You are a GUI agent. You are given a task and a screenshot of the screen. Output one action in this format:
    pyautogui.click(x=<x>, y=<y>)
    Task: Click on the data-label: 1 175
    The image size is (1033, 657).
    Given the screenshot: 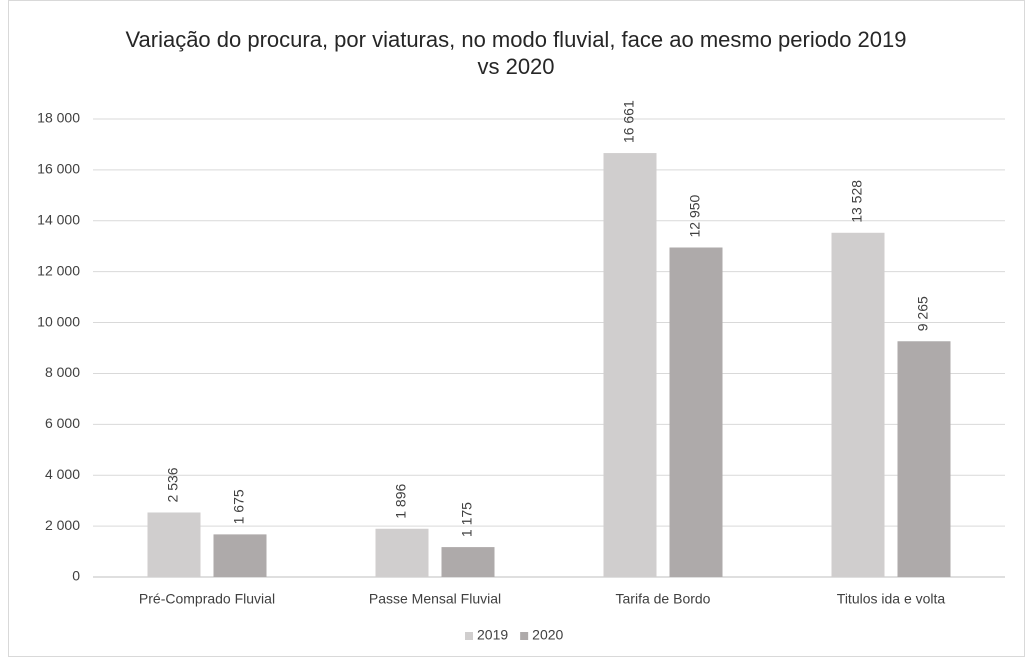 What is the action you would take?
    pyautogui.click(x=467, y=519)
    